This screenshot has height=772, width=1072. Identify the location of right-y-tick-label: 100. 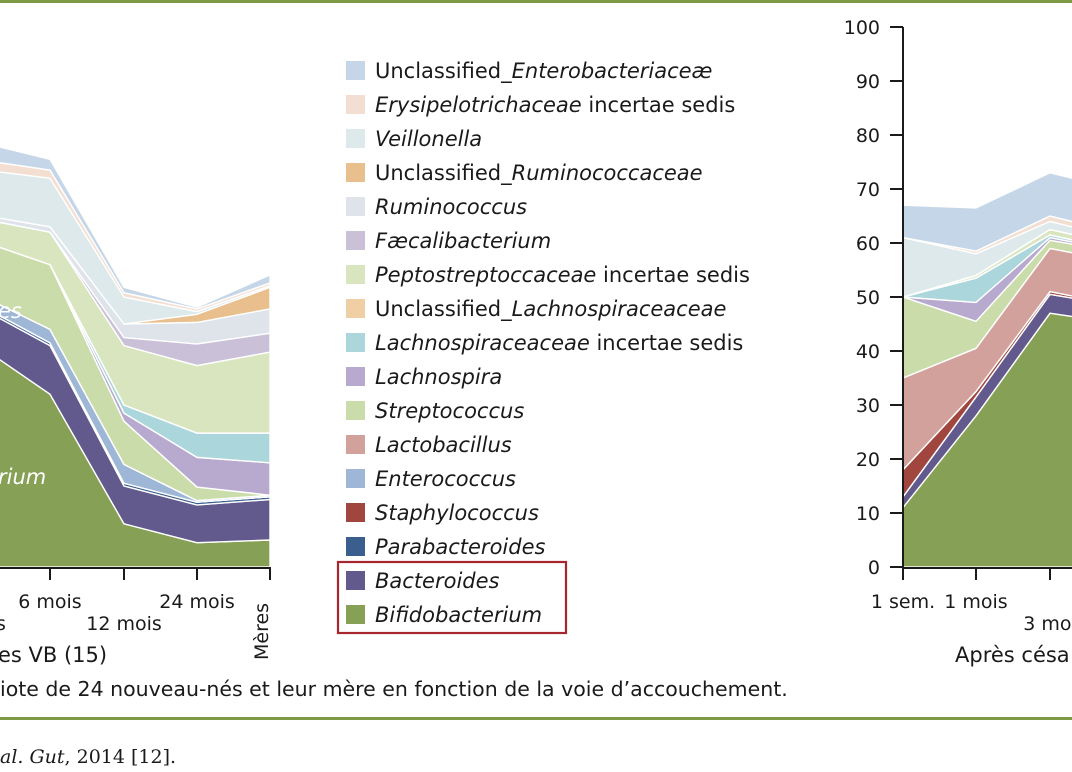
(862, 28).